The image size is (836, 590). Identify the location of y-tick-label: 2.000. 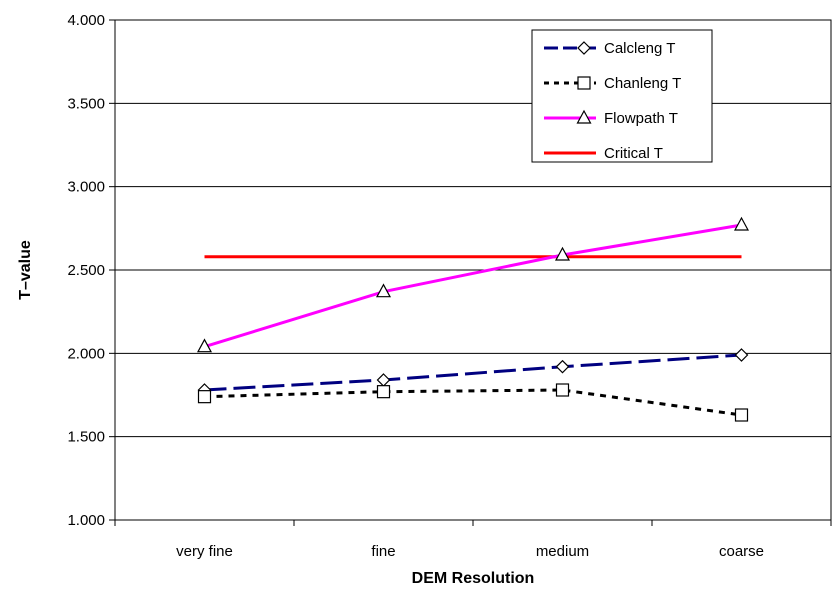
(86, 353).